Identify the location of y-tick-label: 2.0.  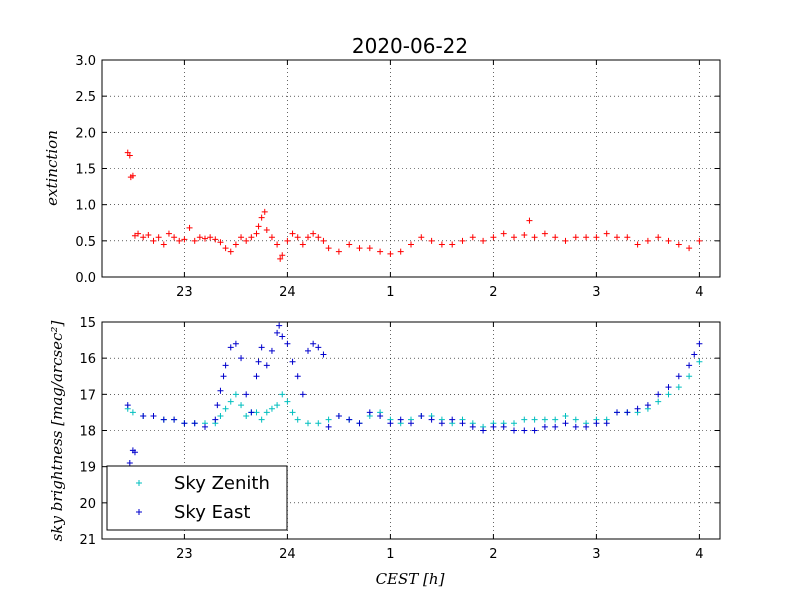
(85, 133).